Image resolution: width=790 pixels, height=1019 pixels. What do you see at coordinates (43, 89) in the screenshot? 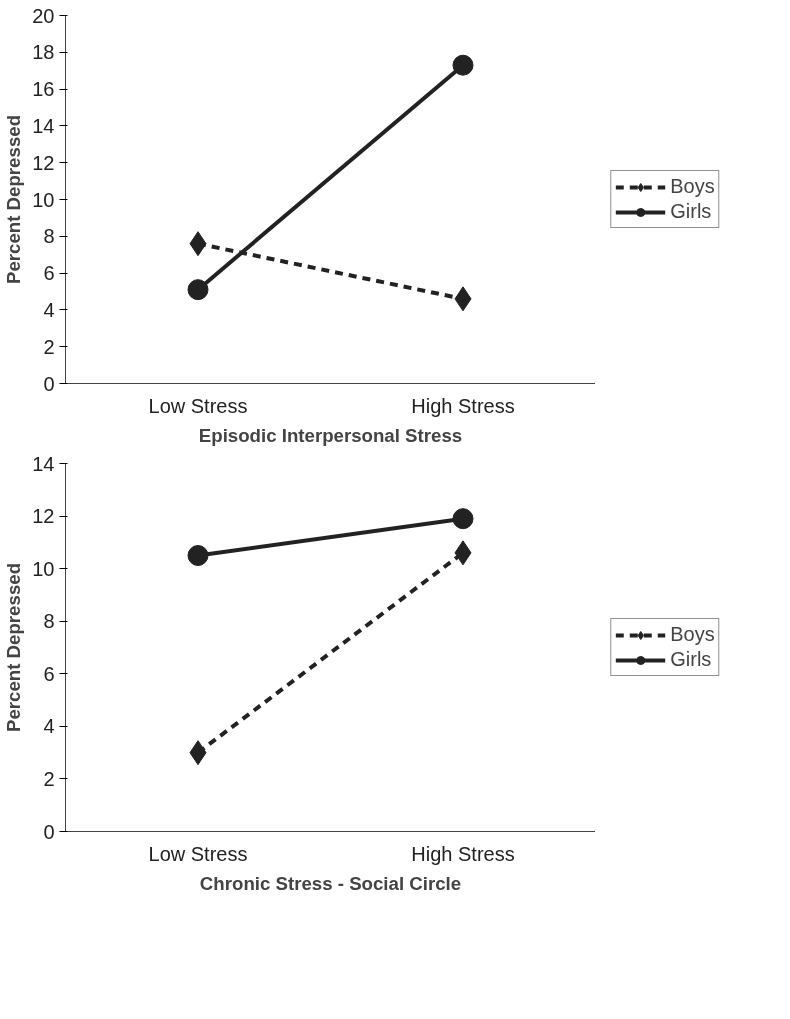
I see `y-tick-label: 16` at bounding box center [43, 89].